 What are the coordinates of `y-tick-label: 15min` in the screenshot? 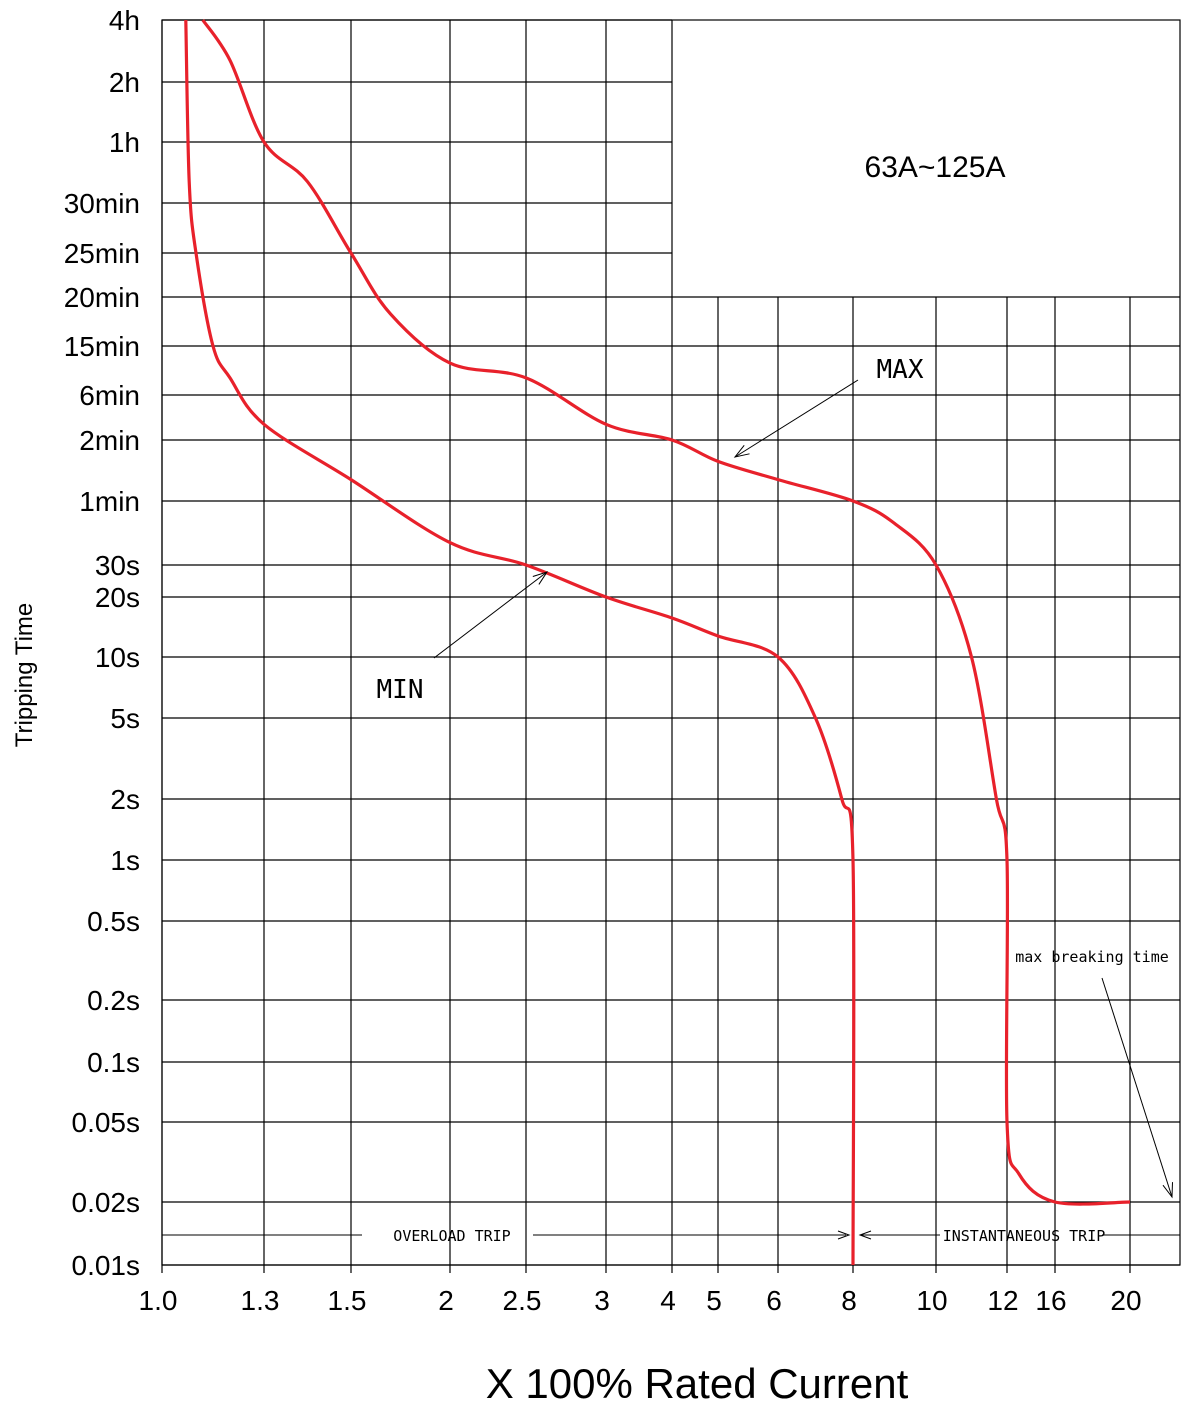 It's located at (102, 346).